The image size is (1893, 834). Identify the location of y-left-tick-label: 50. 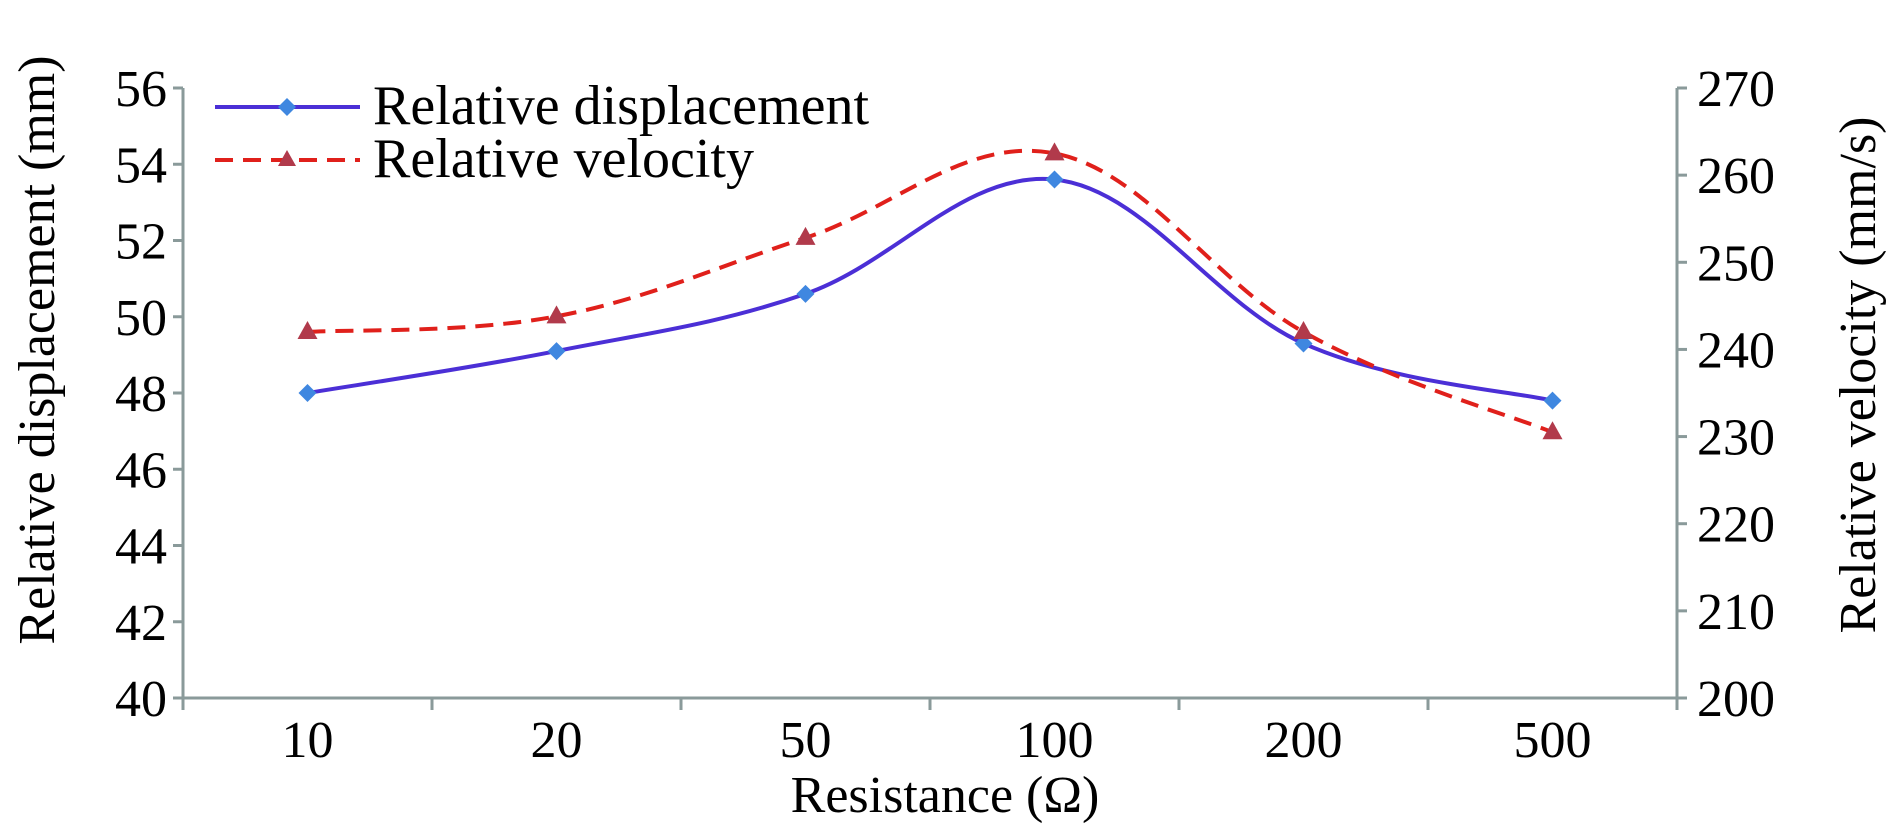
(141, 318).